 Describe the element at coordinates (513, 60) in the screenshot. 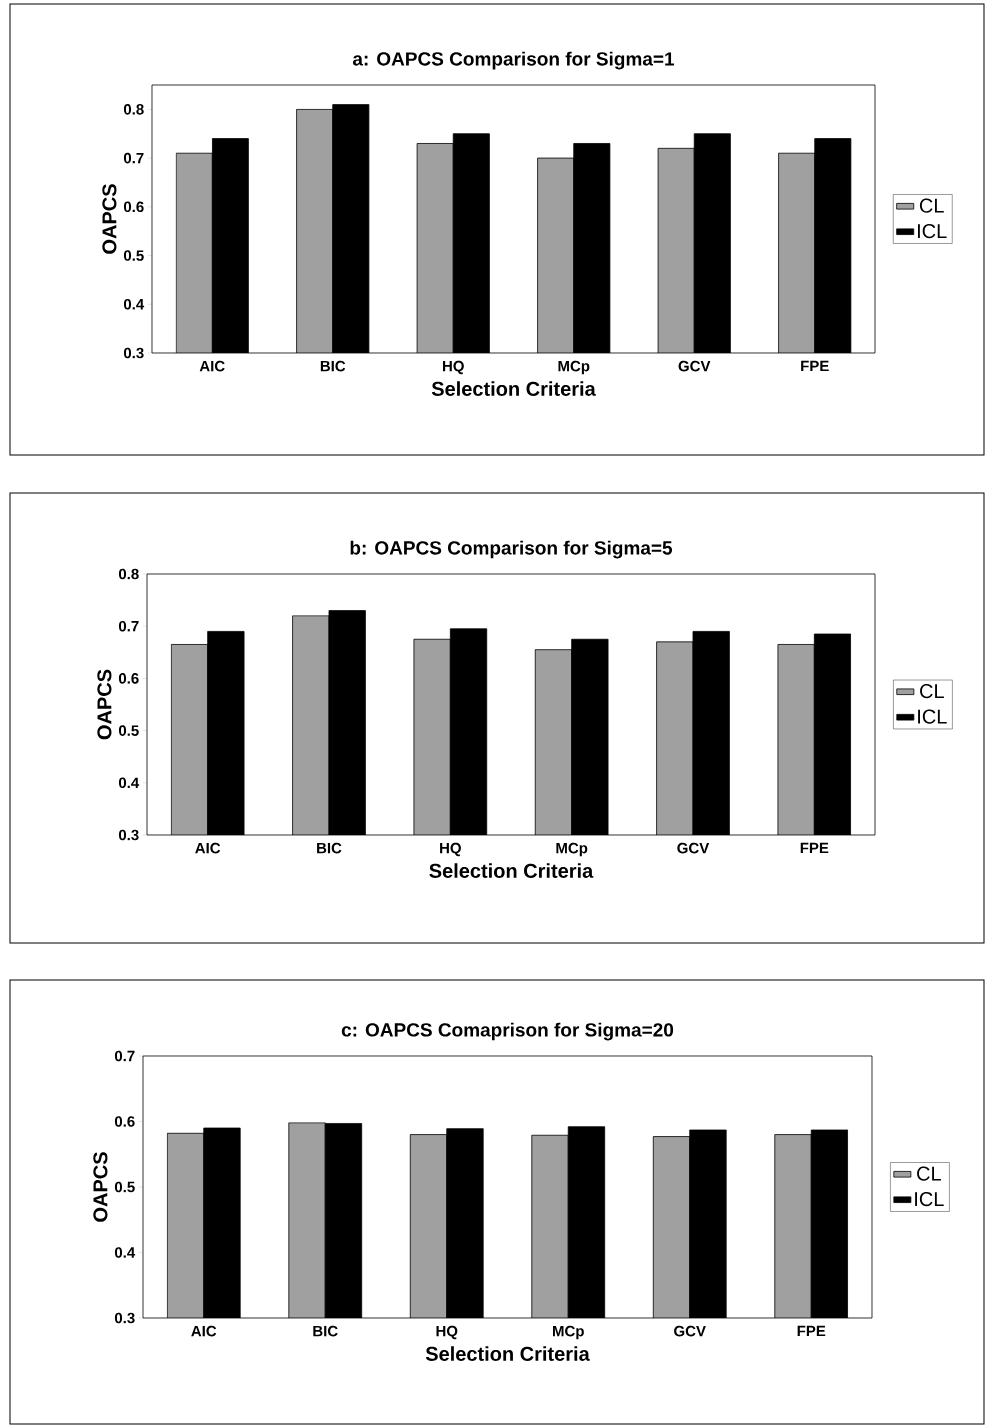

I see `chart-title: a: OAPCS Comparison for Sigma=1` at that location.